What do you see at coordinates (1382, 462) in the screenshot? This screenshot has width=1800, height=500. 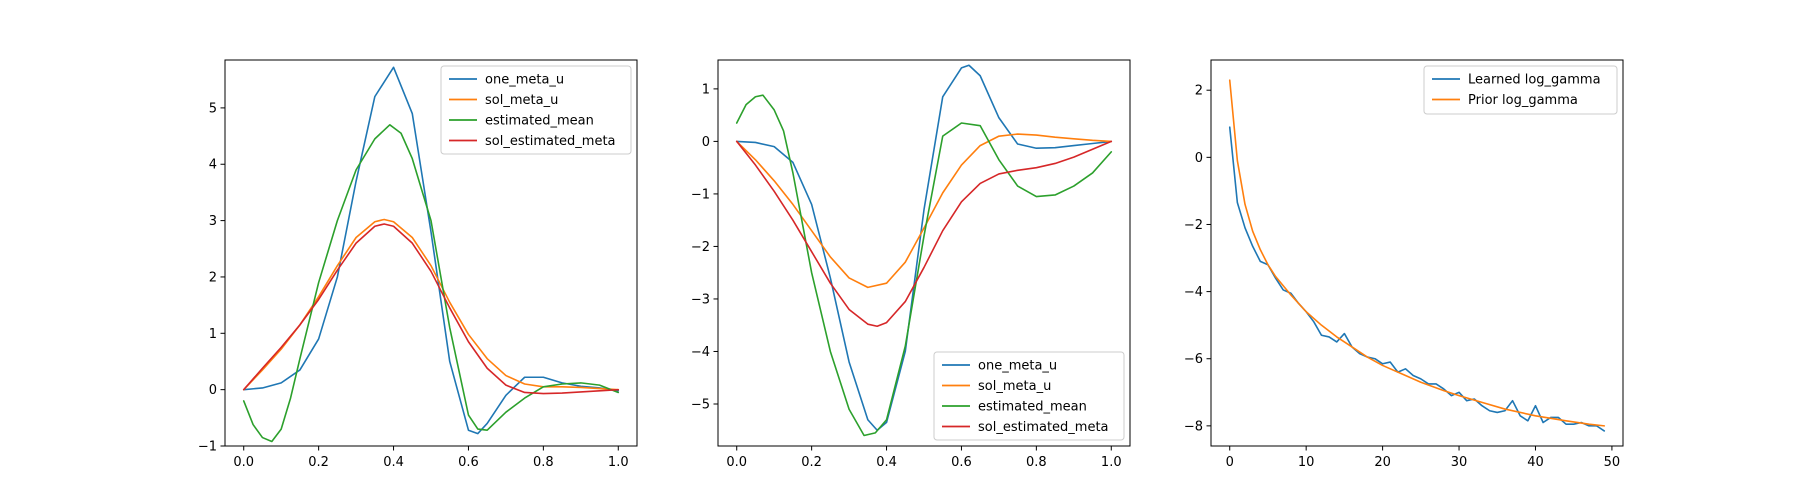 I see `x-tick-label: 20` at bounding box center [1382, 462].